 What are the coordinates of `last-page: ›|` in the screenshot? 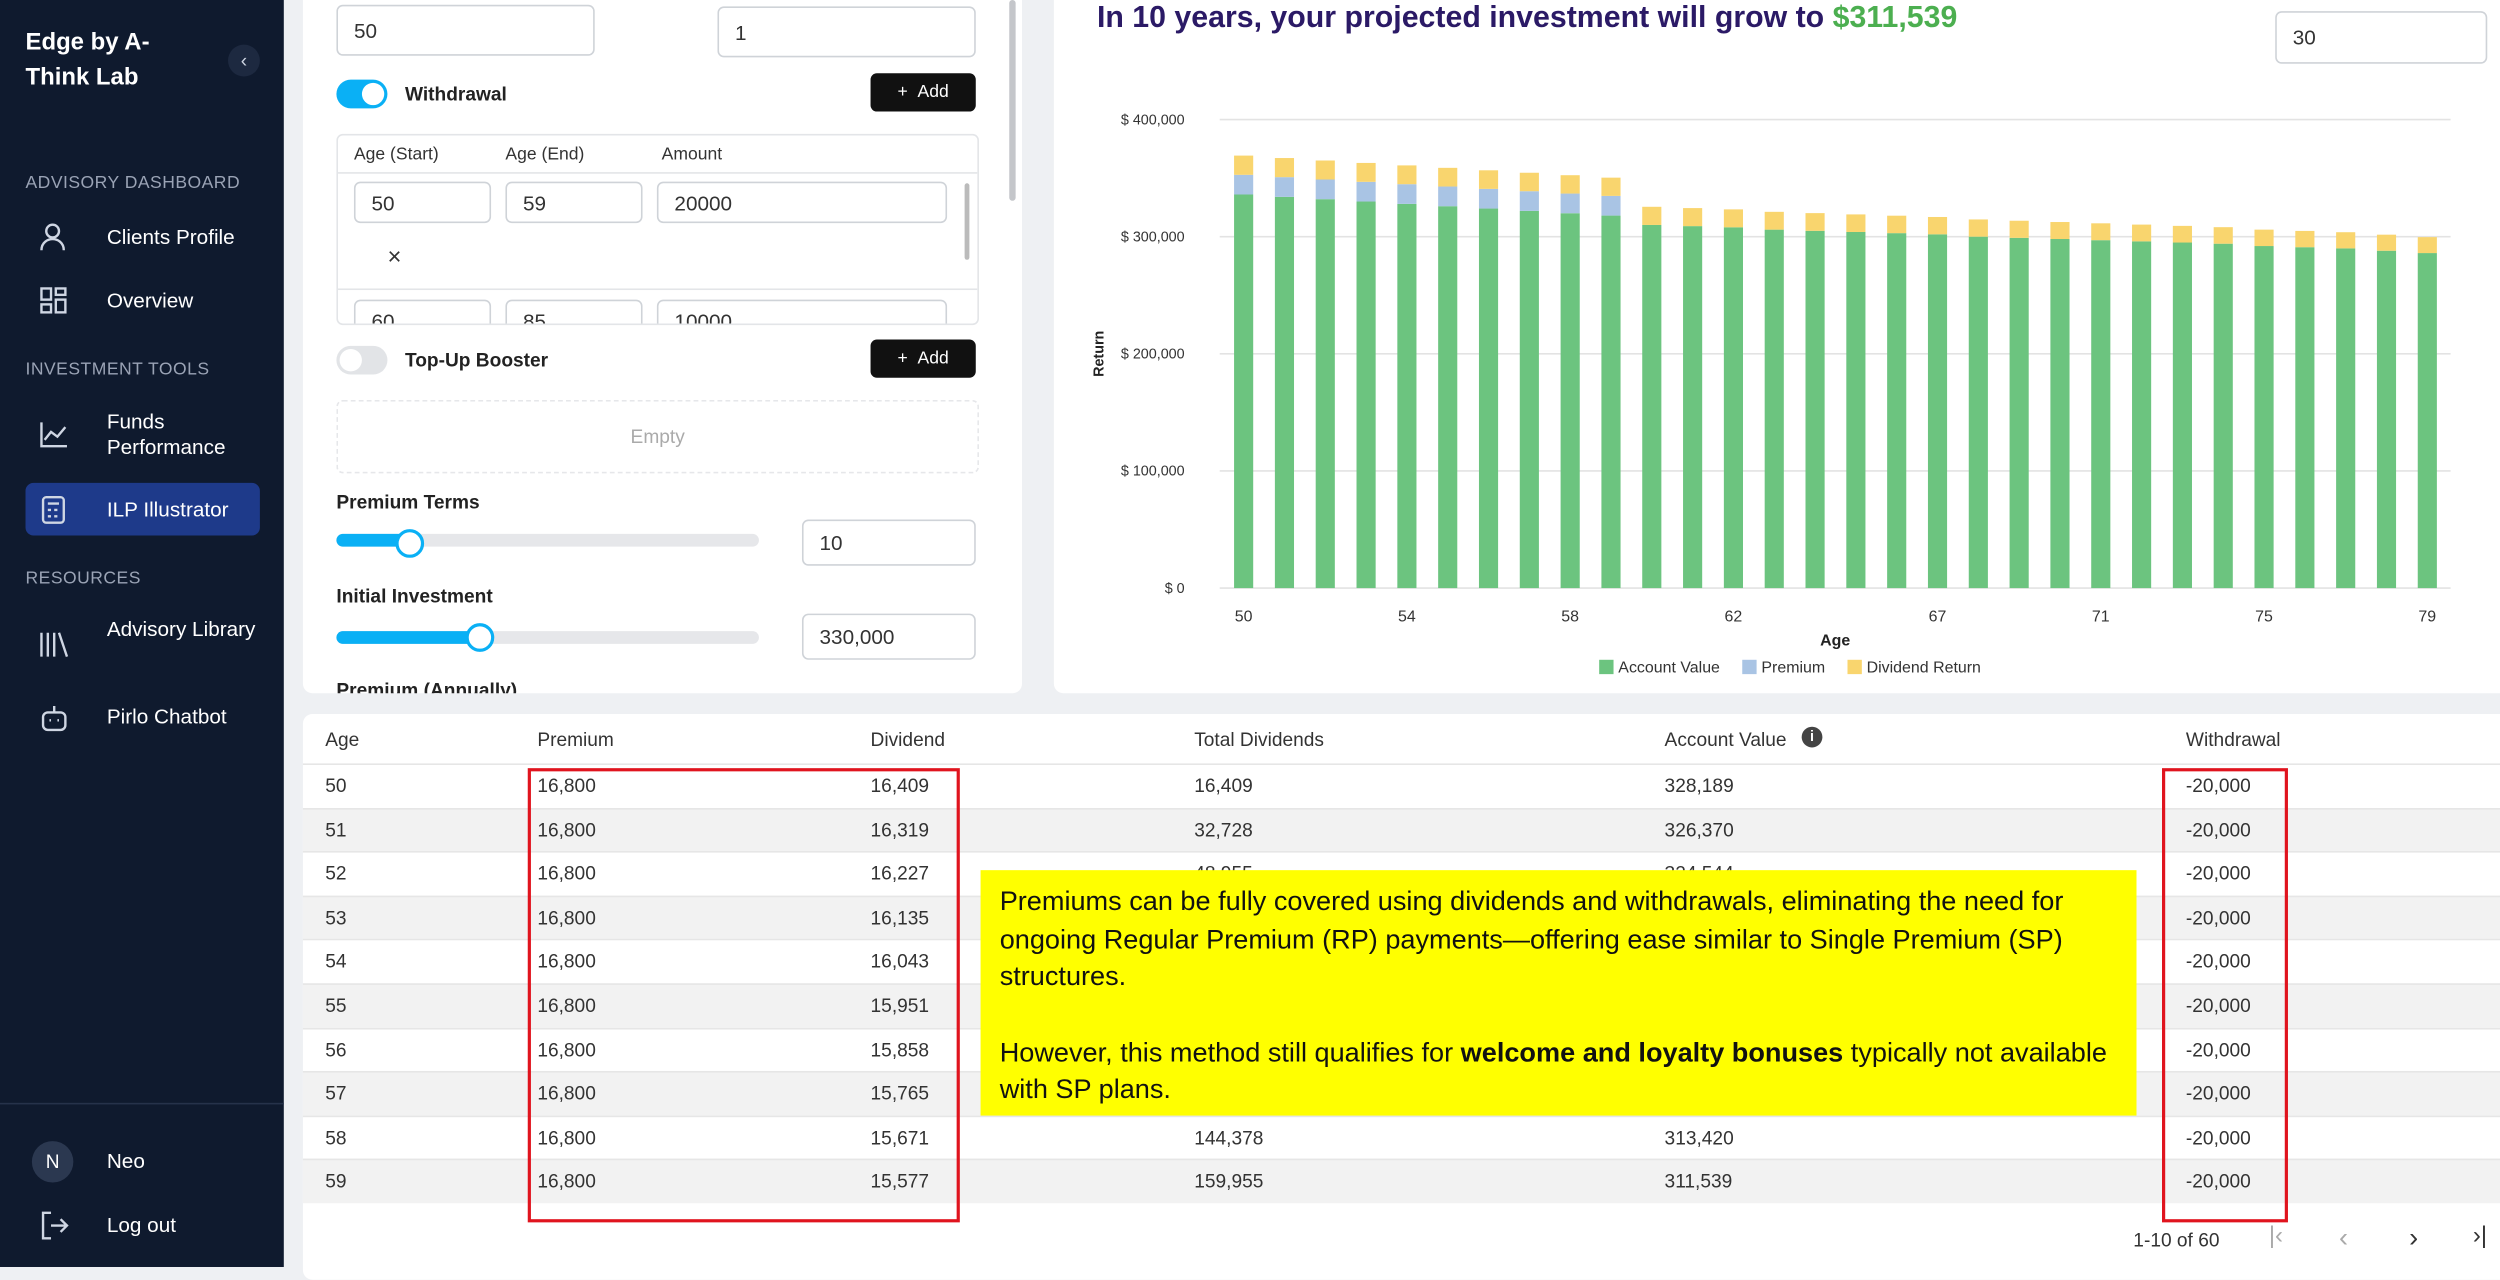 It's located at (2480, 1236).